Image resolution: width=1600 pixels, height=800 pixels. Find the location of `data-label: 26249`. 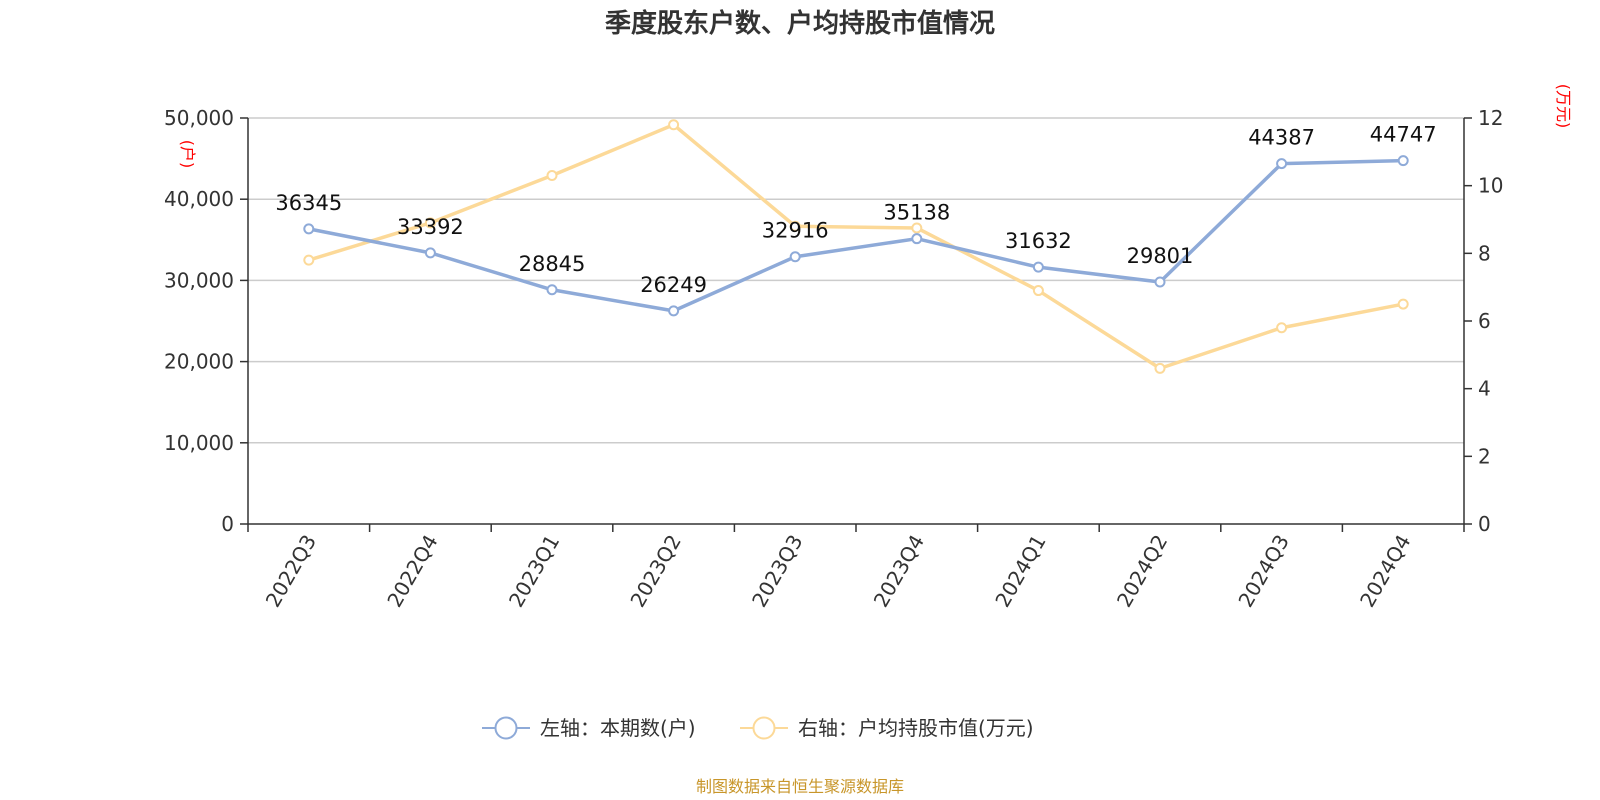

data-label: 26249 is located at coordinates (673, 285).